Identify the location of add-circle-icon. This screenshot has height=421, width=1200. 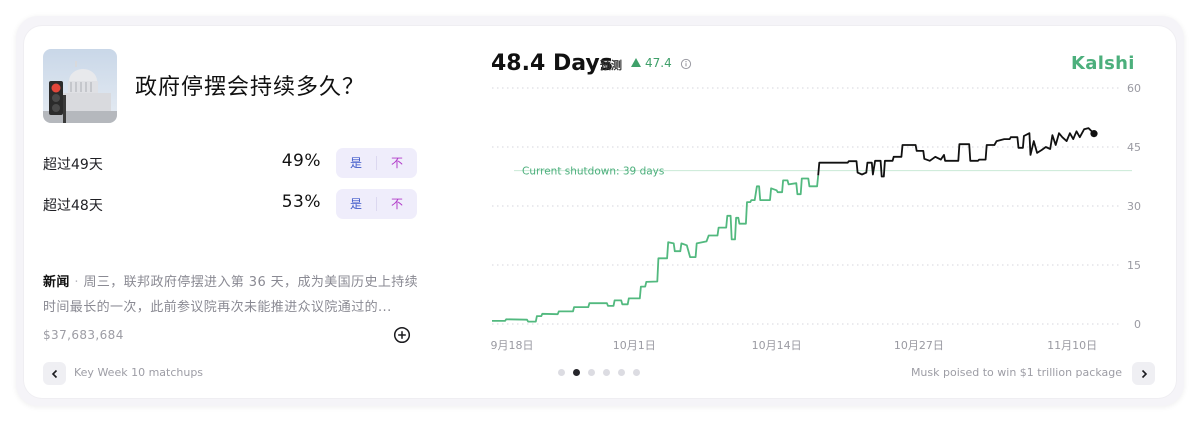
(402, 335).